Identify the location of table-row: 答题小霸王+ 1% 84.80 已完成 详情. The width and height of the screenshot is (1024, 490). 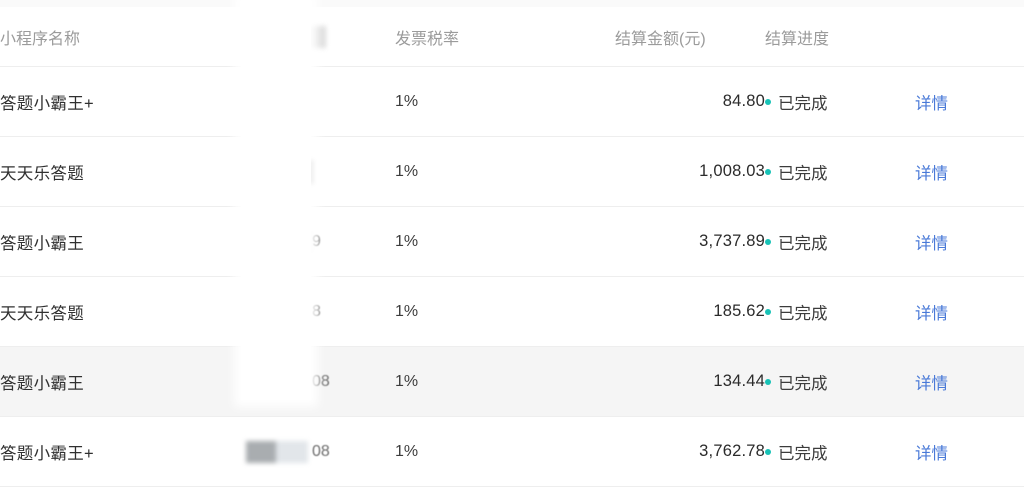
(512, 101).